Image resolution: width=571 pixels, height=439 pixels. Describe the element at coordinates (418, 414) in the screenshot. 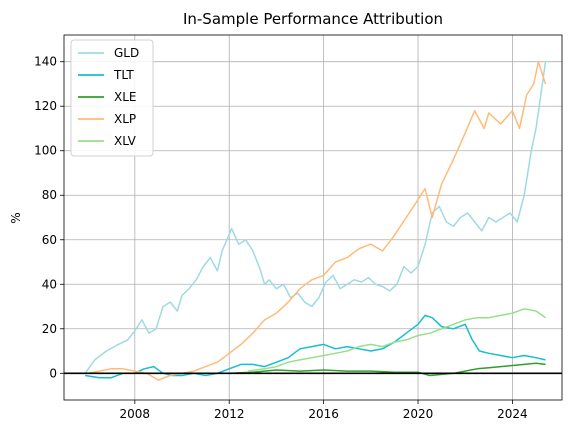

I see `x-tick-label: 2020` at that location.